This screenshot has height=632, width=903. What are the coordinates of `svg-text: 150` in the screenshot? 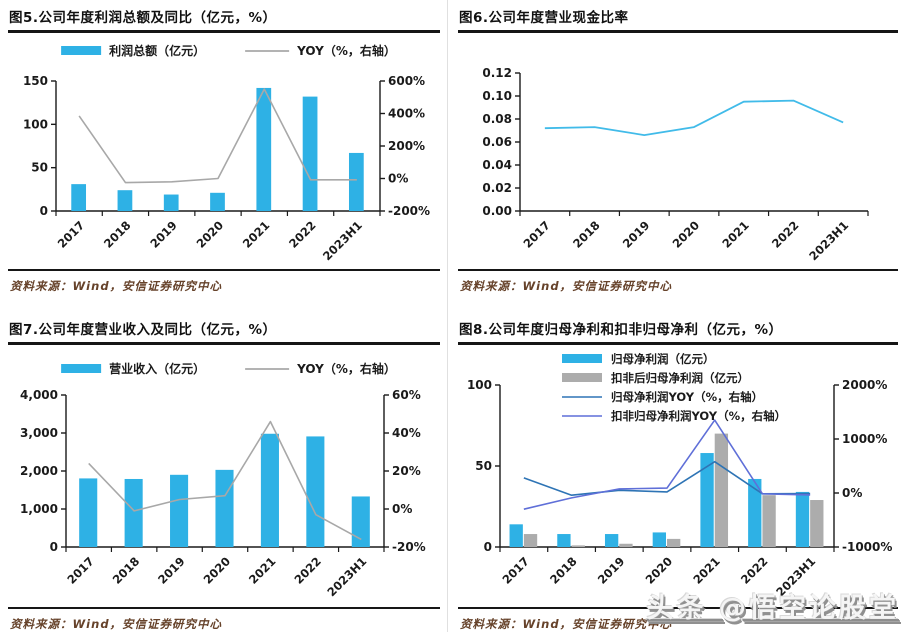 It's located at (35, 81).